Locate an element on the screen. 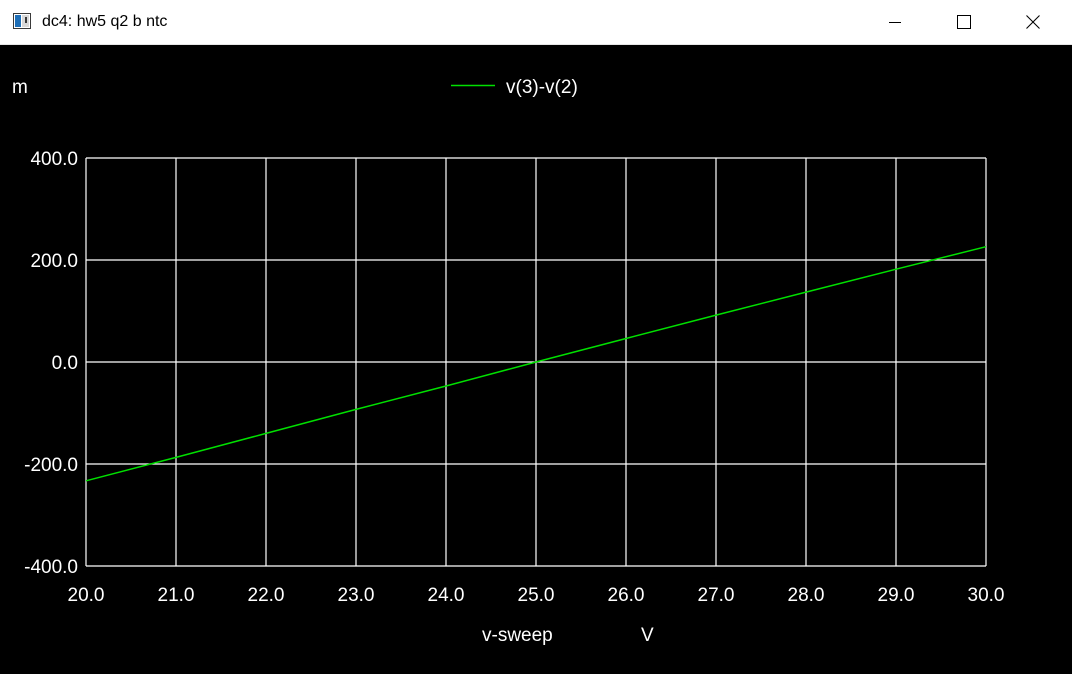 Image resolution: width=1072 pixels, height=674 pixels. x-axis-unit: V is located at coordinates (647, 635).